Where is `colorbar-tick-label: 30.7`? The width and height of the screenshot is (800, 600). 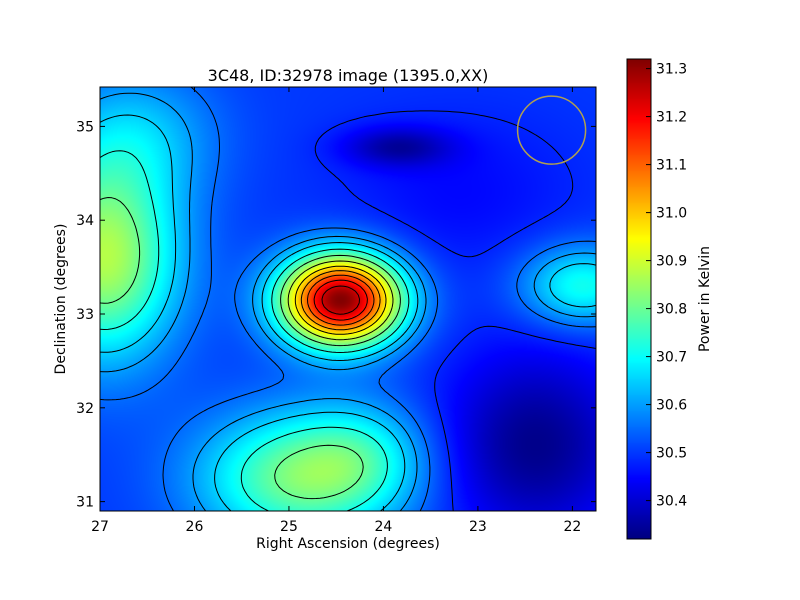 colorbar-tick-label: 30.7 is located at coordinates (671, 358).